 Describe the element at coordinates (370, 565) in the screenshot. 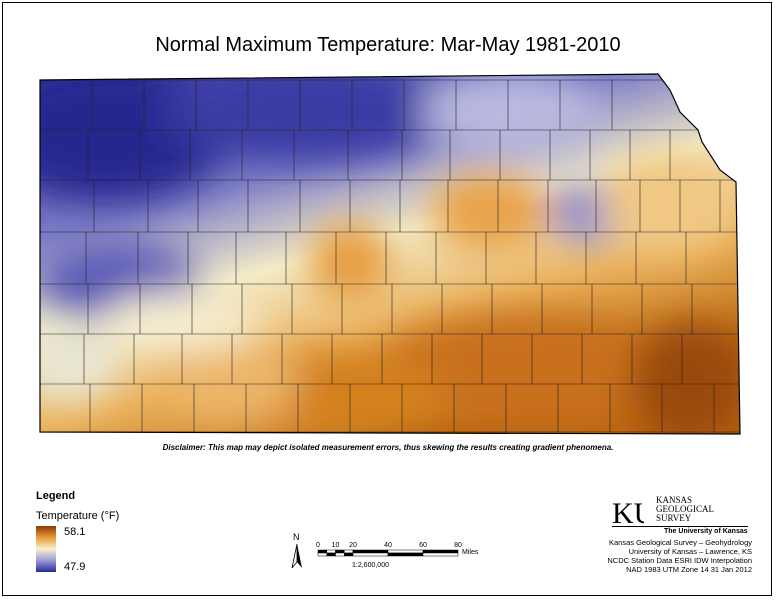

I see `scale-ratio: 1:2,600,000` at that location.